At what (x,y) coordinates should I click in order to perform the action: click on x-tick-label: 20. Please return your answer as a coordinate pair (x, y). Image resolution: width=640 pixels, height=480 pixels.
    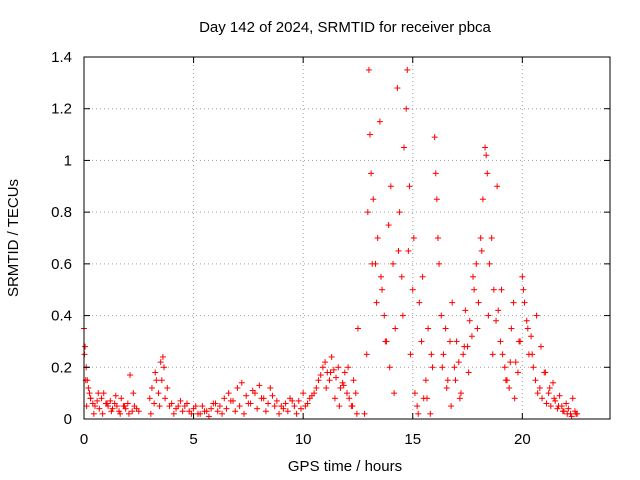
    Looking at the image, I should click on (522, 439).